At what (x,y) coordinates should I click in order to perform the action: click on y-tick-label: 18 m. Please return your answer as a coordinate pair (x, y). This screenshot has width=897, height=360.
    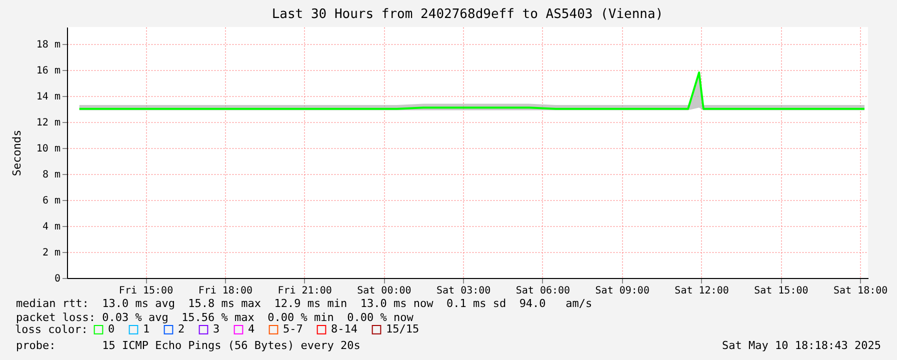
    Looking at the image, I should click on (48, 44).